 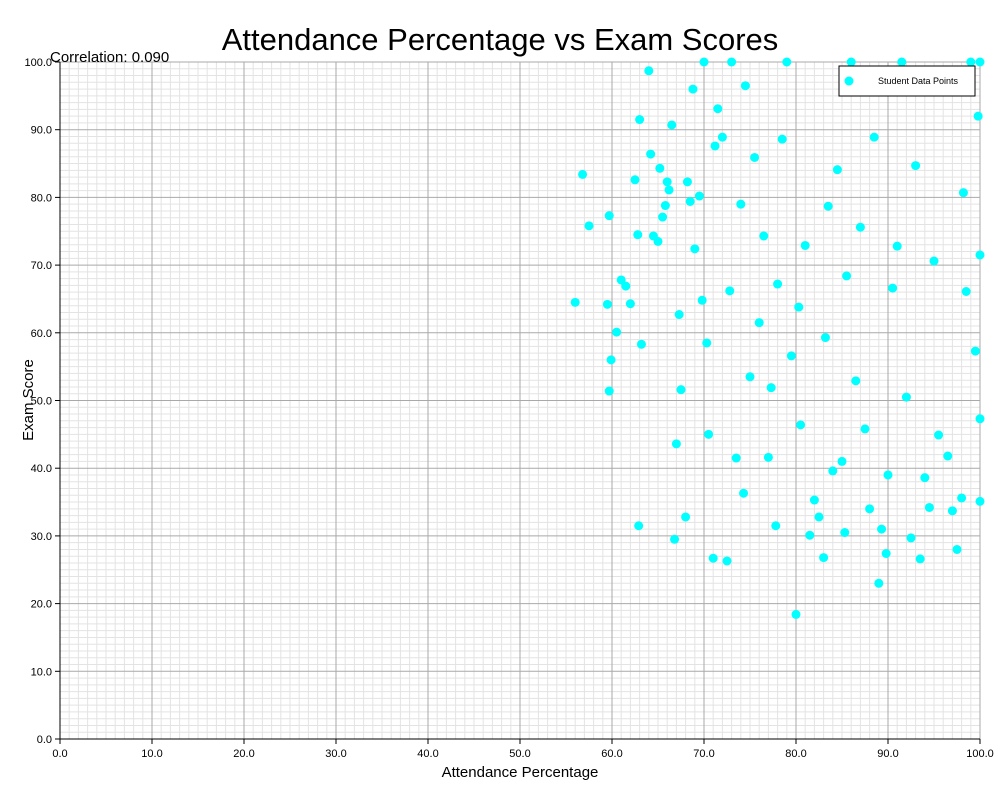 I want to click on y-tick-label: 60.0, so click(x=41, y=334).